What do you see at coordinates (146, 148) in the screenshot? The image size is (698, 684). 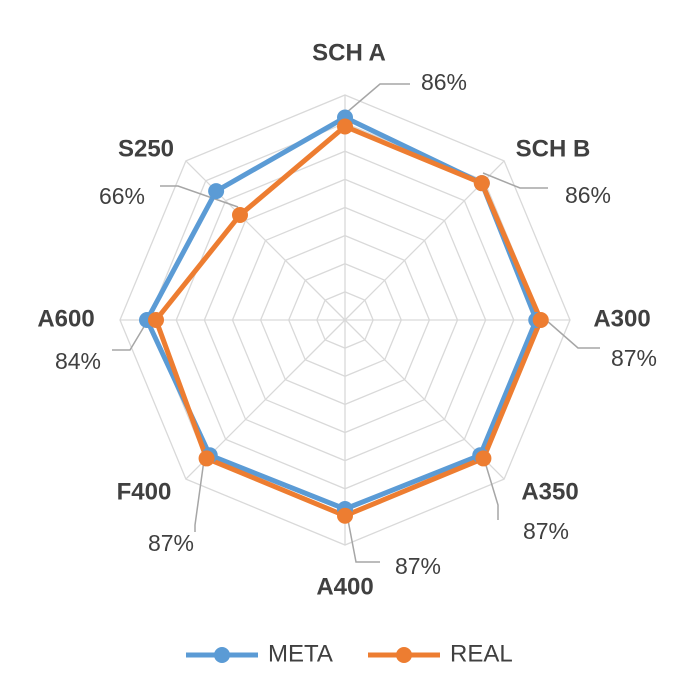 I see `category-label-s250: S250` at bounding box center [146, 148].